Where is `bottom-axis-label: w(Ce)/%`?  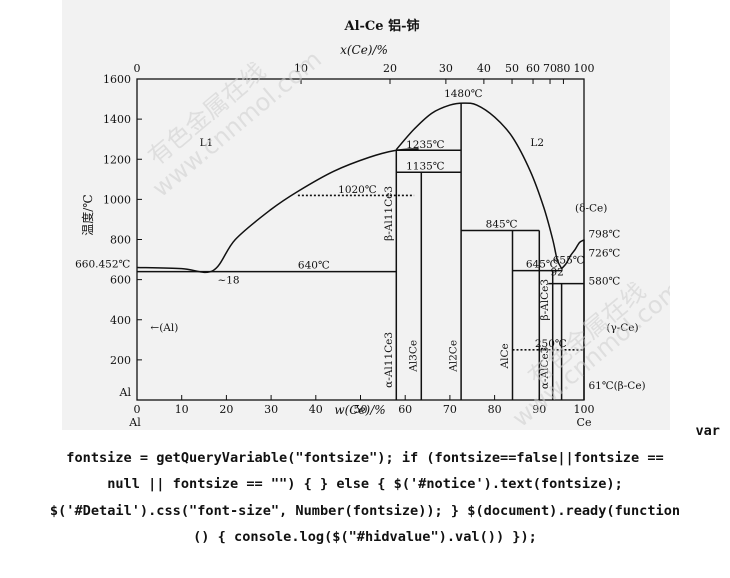
bottom-axis-label: w(Ce)/% is located at coordinates (359, 410).